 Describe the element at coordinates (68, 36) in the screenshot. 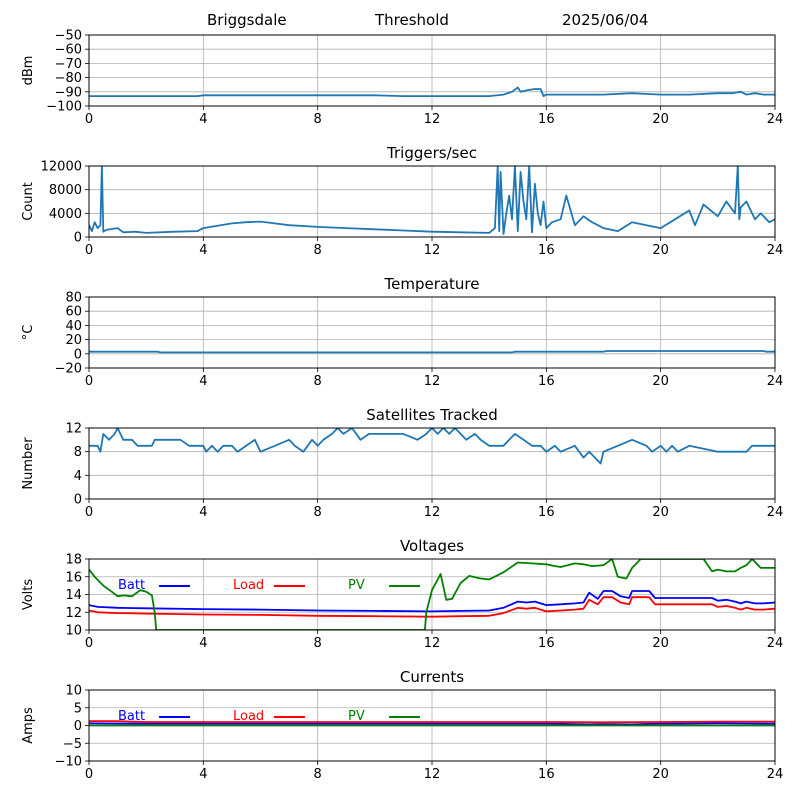

I see `y-tick-label: −50` at that location.